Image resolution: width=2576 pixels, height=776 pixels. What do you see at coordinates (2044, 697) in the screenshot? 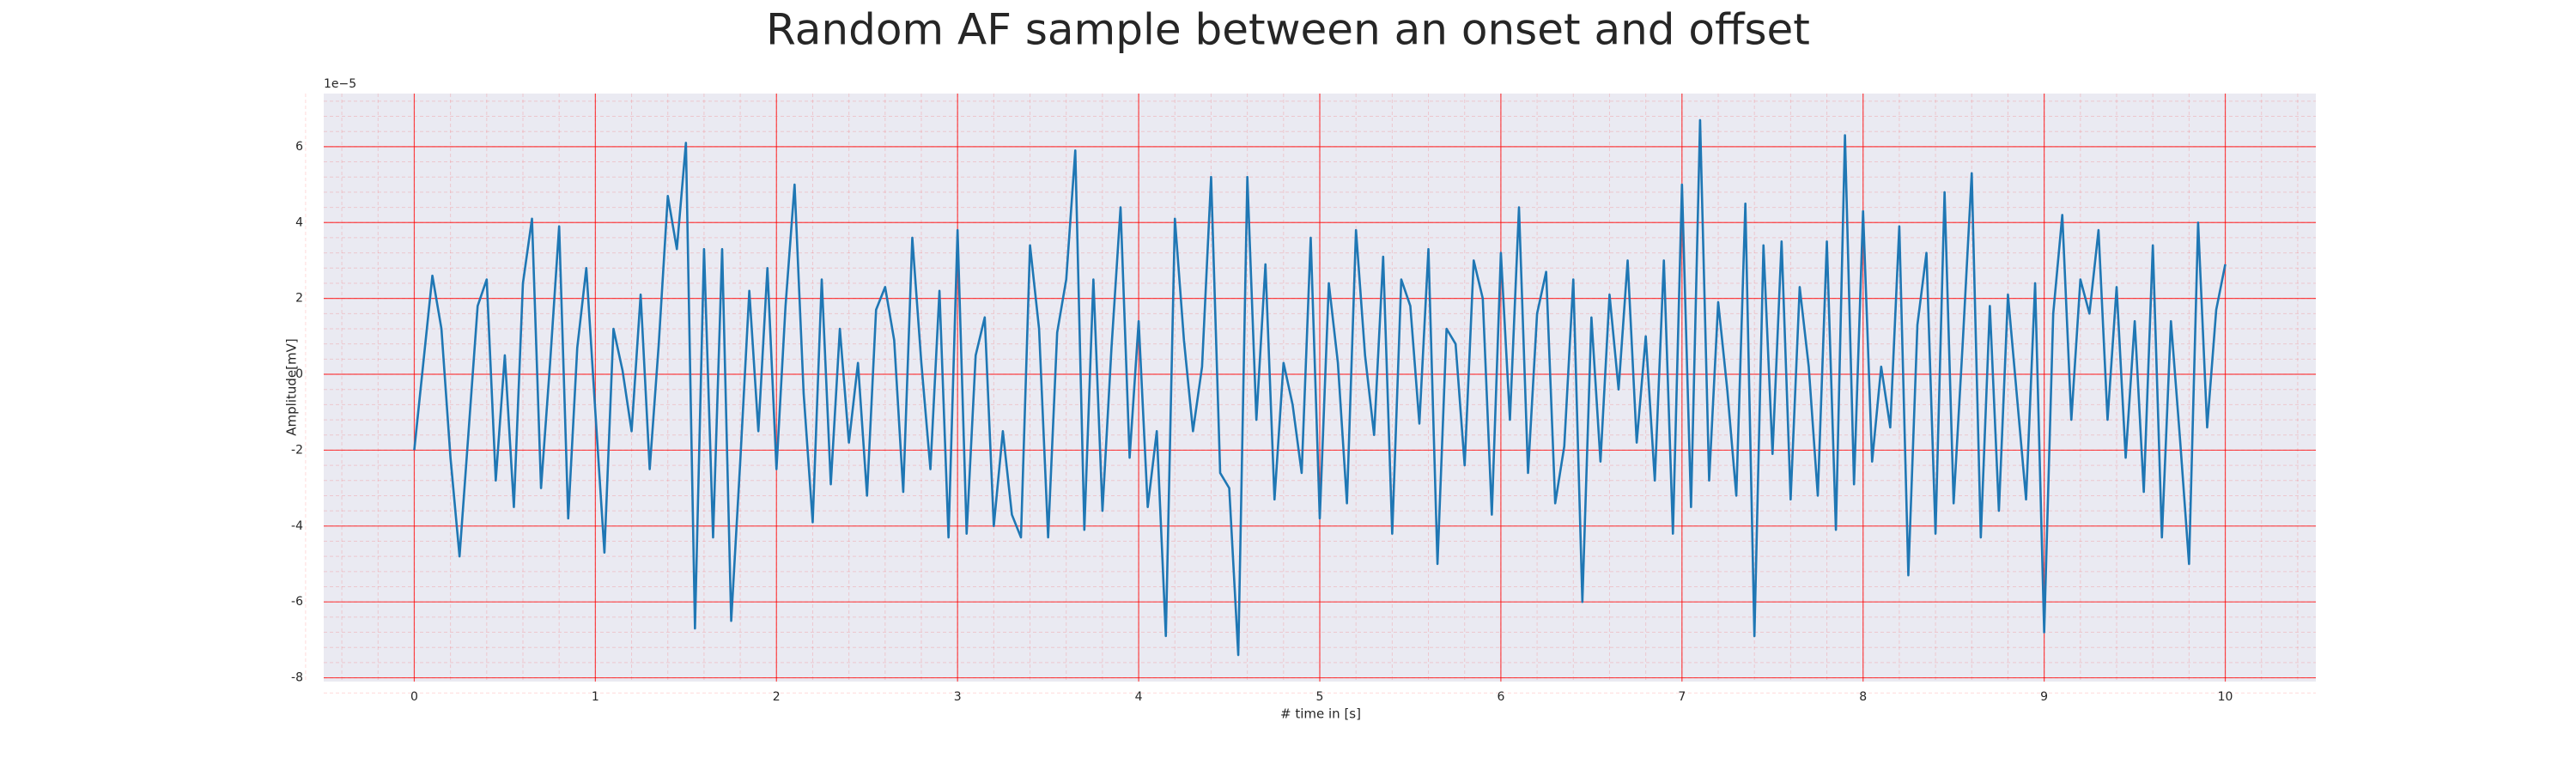
I see `x-tick-label: 9` at bounding box center [2044, 697].